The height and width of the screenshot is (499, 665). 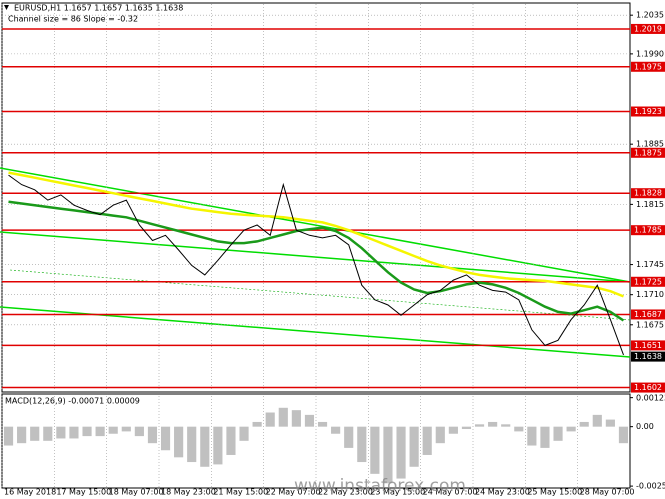 I want to click on x-tick-label: 18 May 23:00, so click(x=188, y=492).